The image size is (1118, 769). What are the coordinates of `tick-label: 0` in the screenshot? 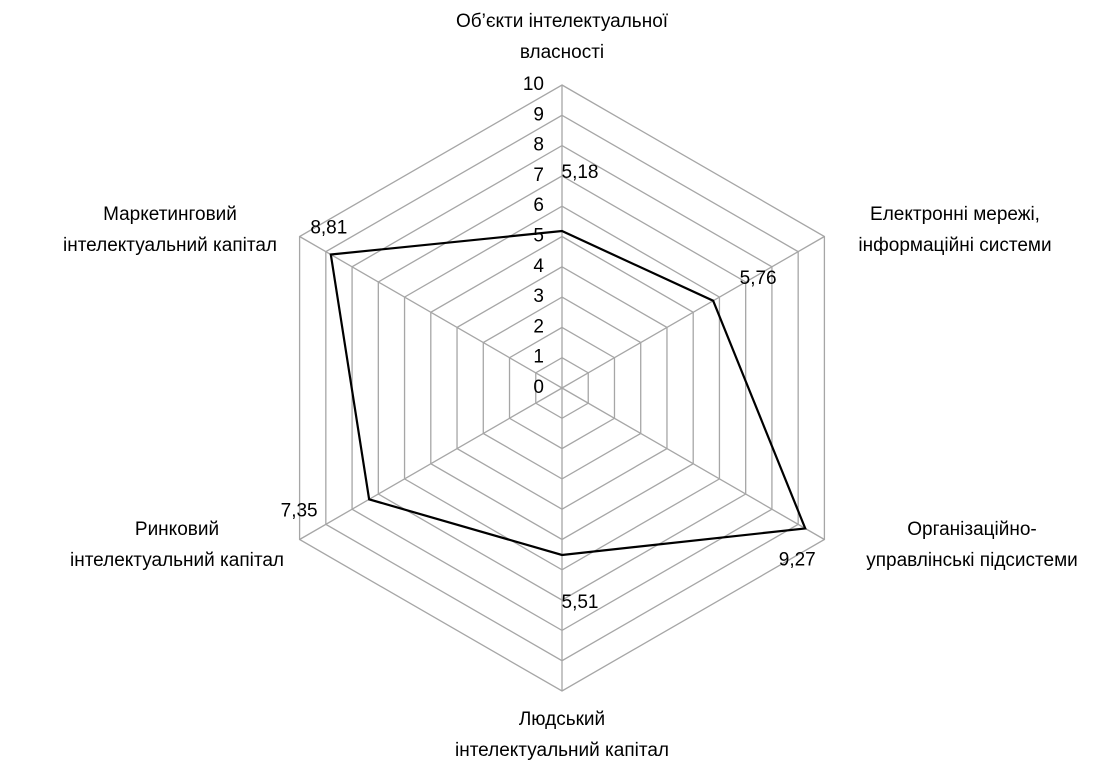 It's located at (538, 387).